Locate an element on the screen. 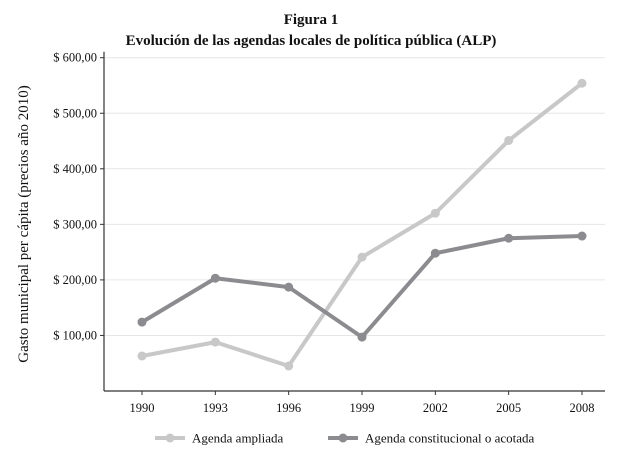  x-tick-label: 1999 is located at coordinates (362, 408).